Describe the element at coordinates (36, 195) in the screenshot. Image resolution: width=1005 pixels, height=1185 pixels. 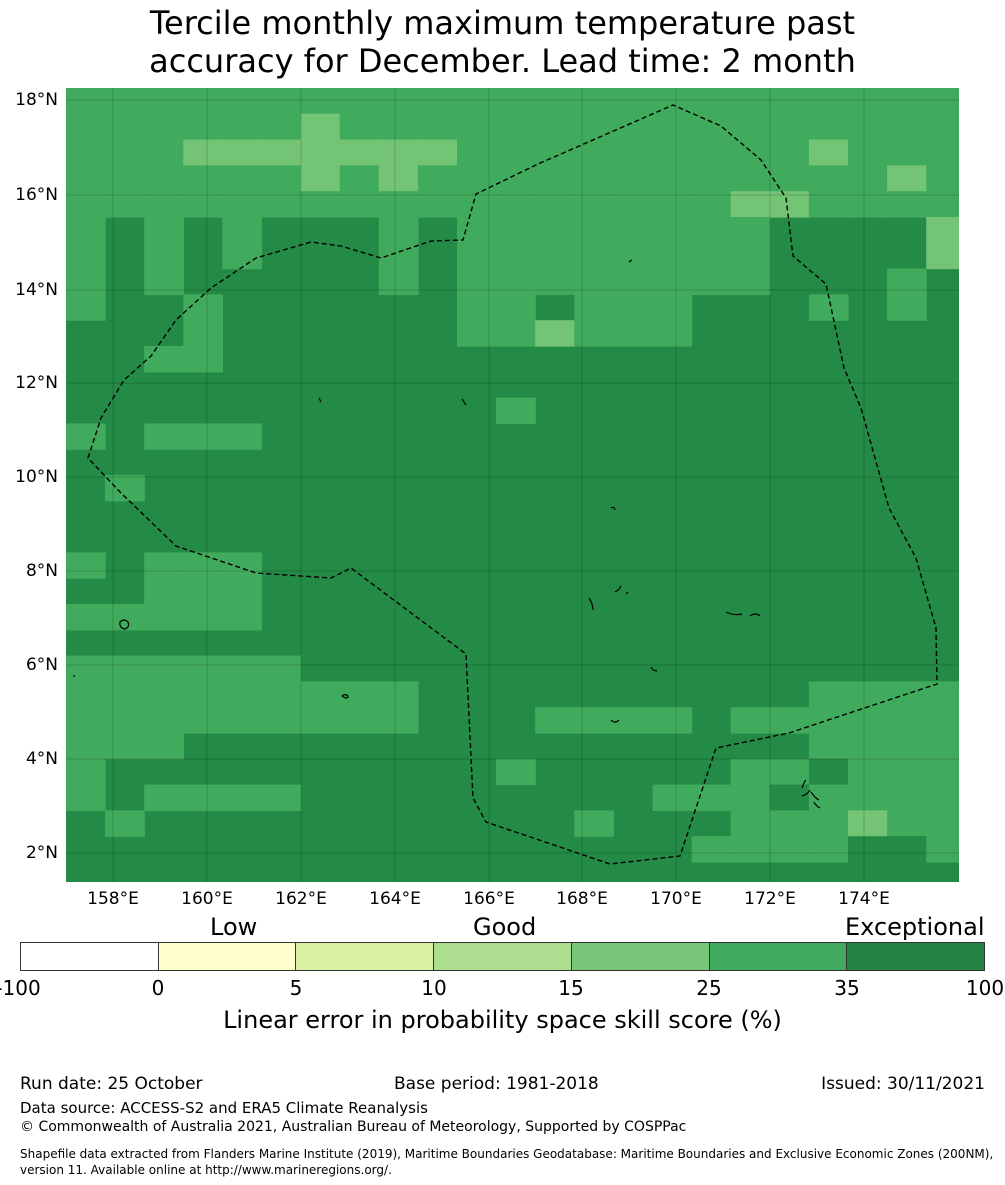
I see `lat-label-16n: 16°N` at that location.